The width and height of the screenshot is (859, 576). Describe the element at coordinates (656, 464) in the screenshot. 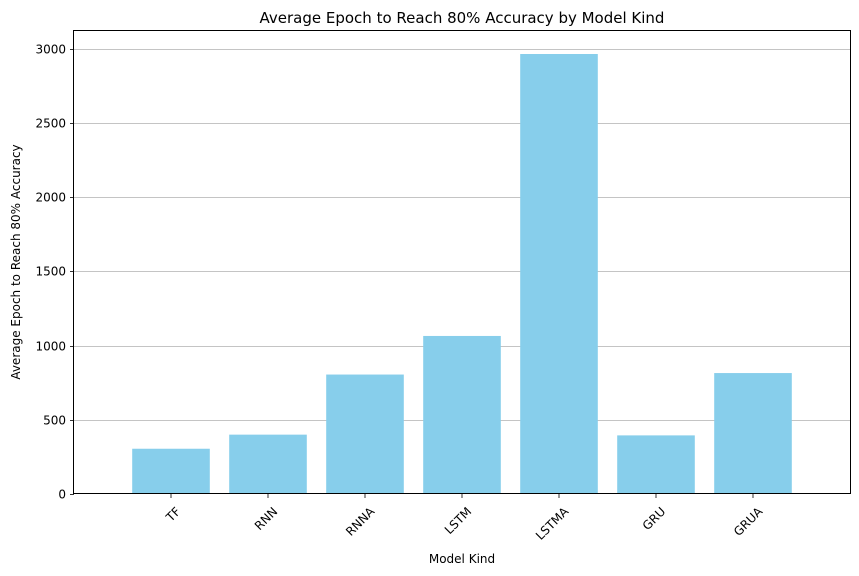

I see `bar-gru` at that location.